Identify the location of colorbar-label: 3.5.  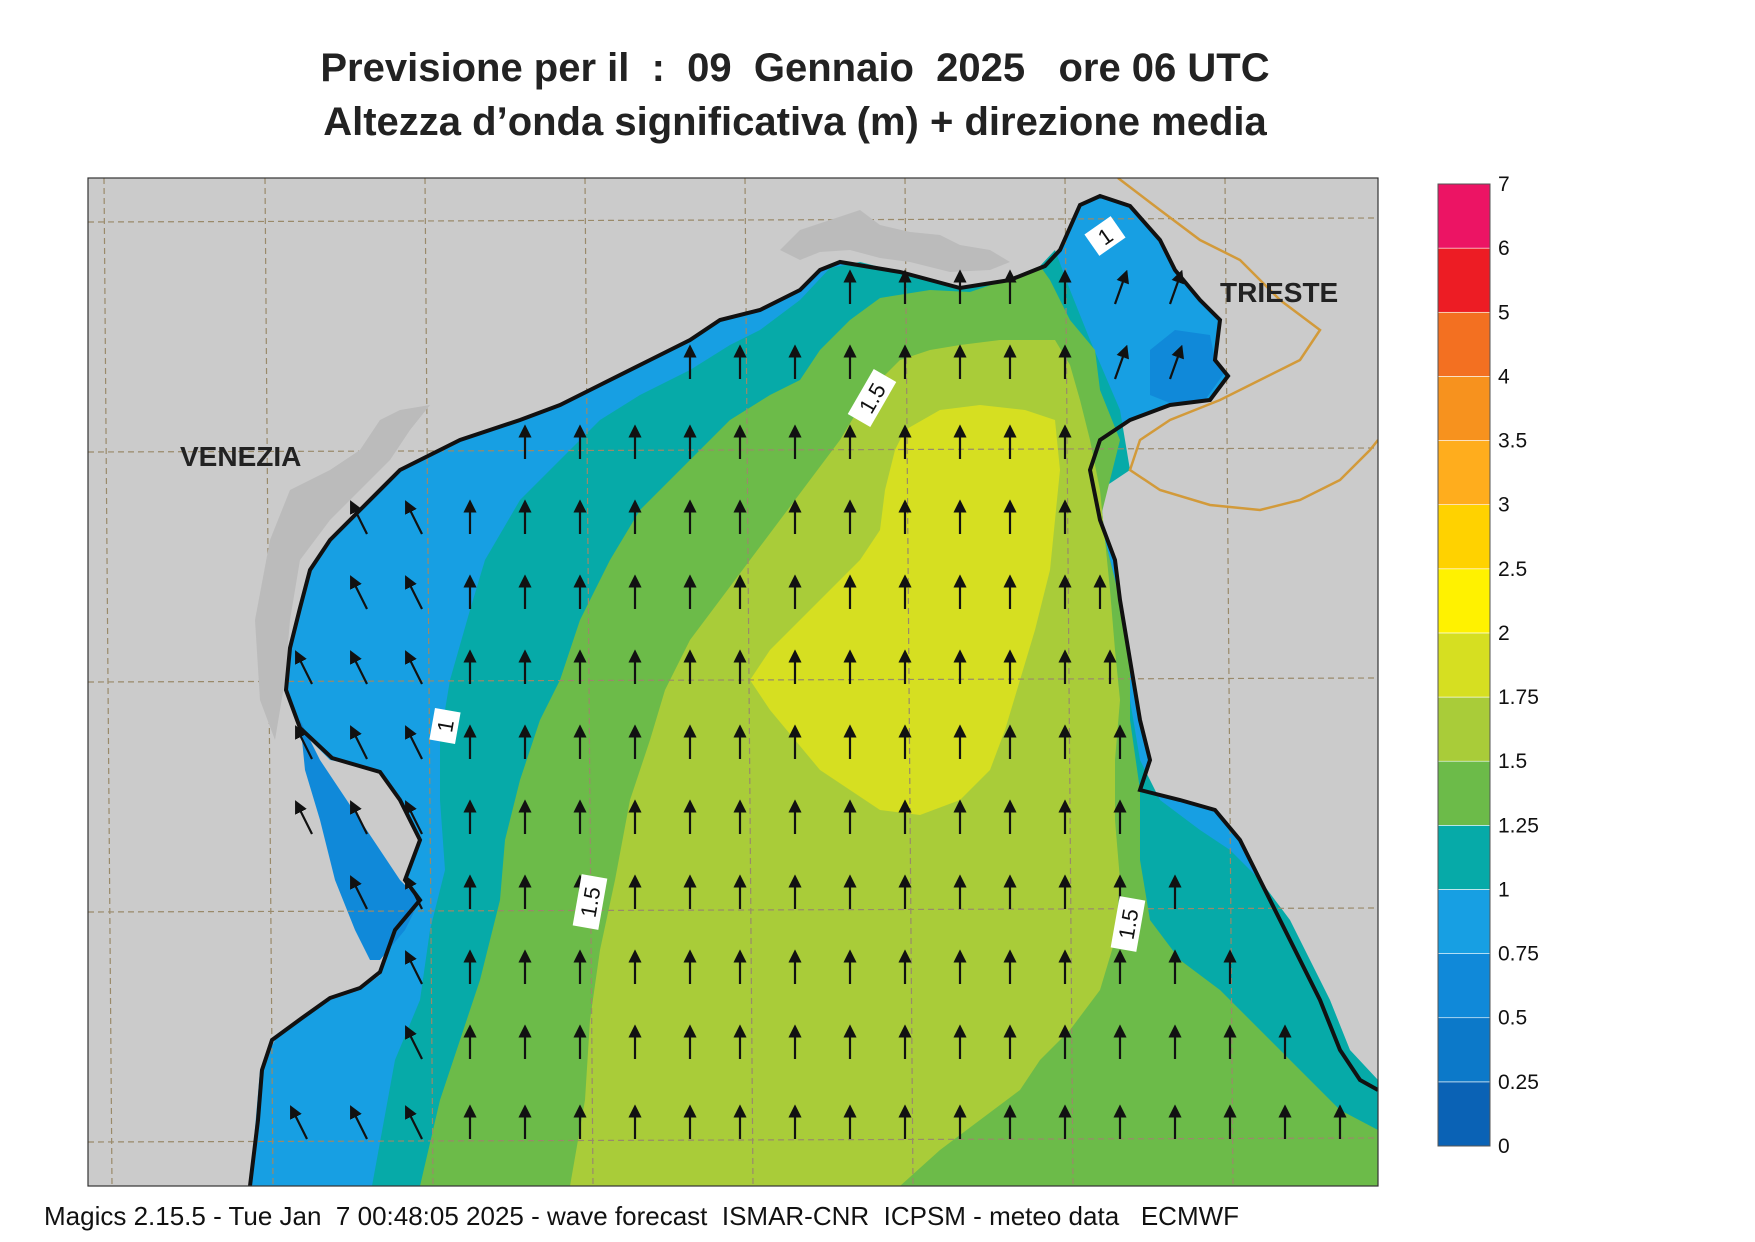
(1512, 441).